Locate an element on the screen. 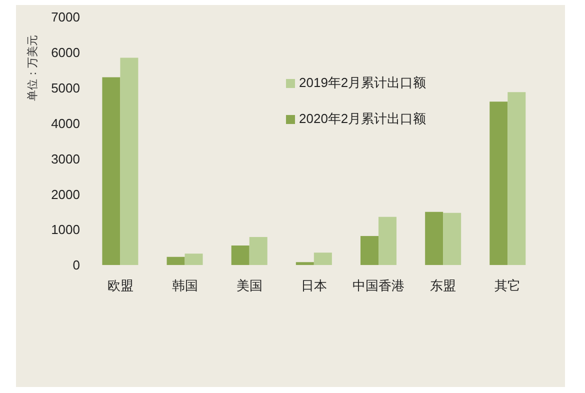 The image size is (585, 393). x-tick-label: 其它 is located at coordinates (507, 286).